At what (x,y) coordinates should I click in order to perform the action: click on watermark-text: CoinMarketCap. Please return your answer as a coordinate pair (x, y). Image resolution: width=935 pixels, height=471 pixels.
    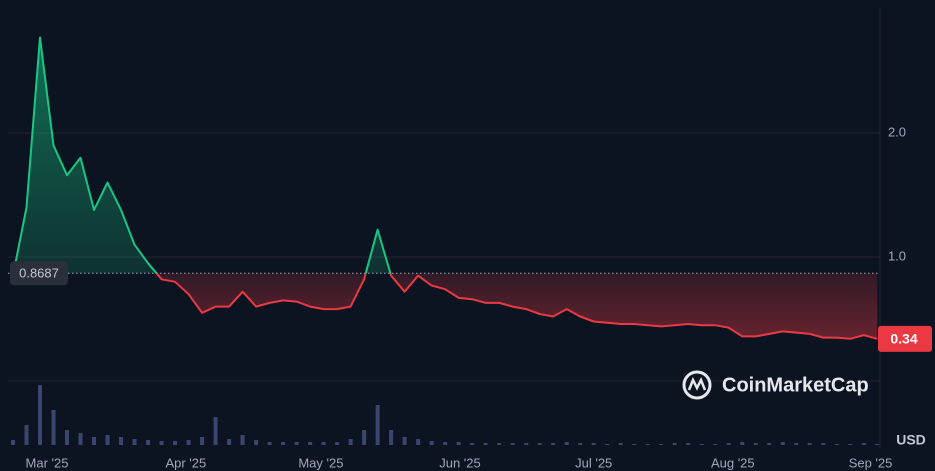
    Looking at the image, I should click on (795, 385).